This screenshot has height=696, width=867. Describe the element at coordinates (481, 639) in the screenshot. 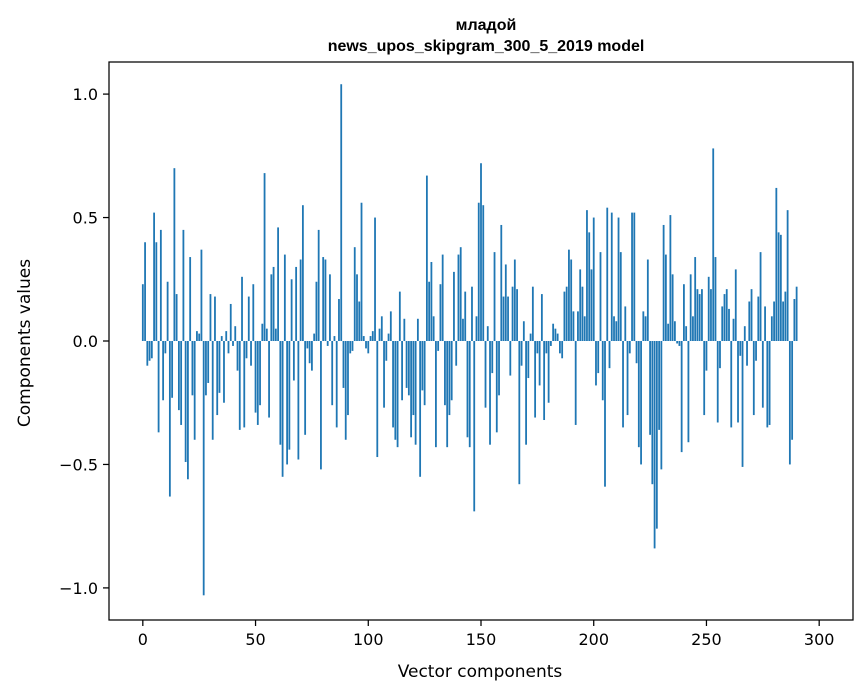

I see `x-tick-label: 150` at that location.